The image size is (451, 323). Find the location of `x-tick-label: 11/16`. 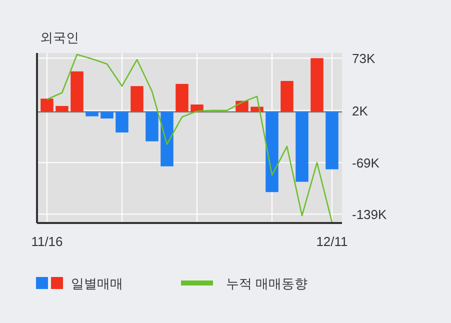

x-tick-label: 11/16 is located at coordinates (47, 241).